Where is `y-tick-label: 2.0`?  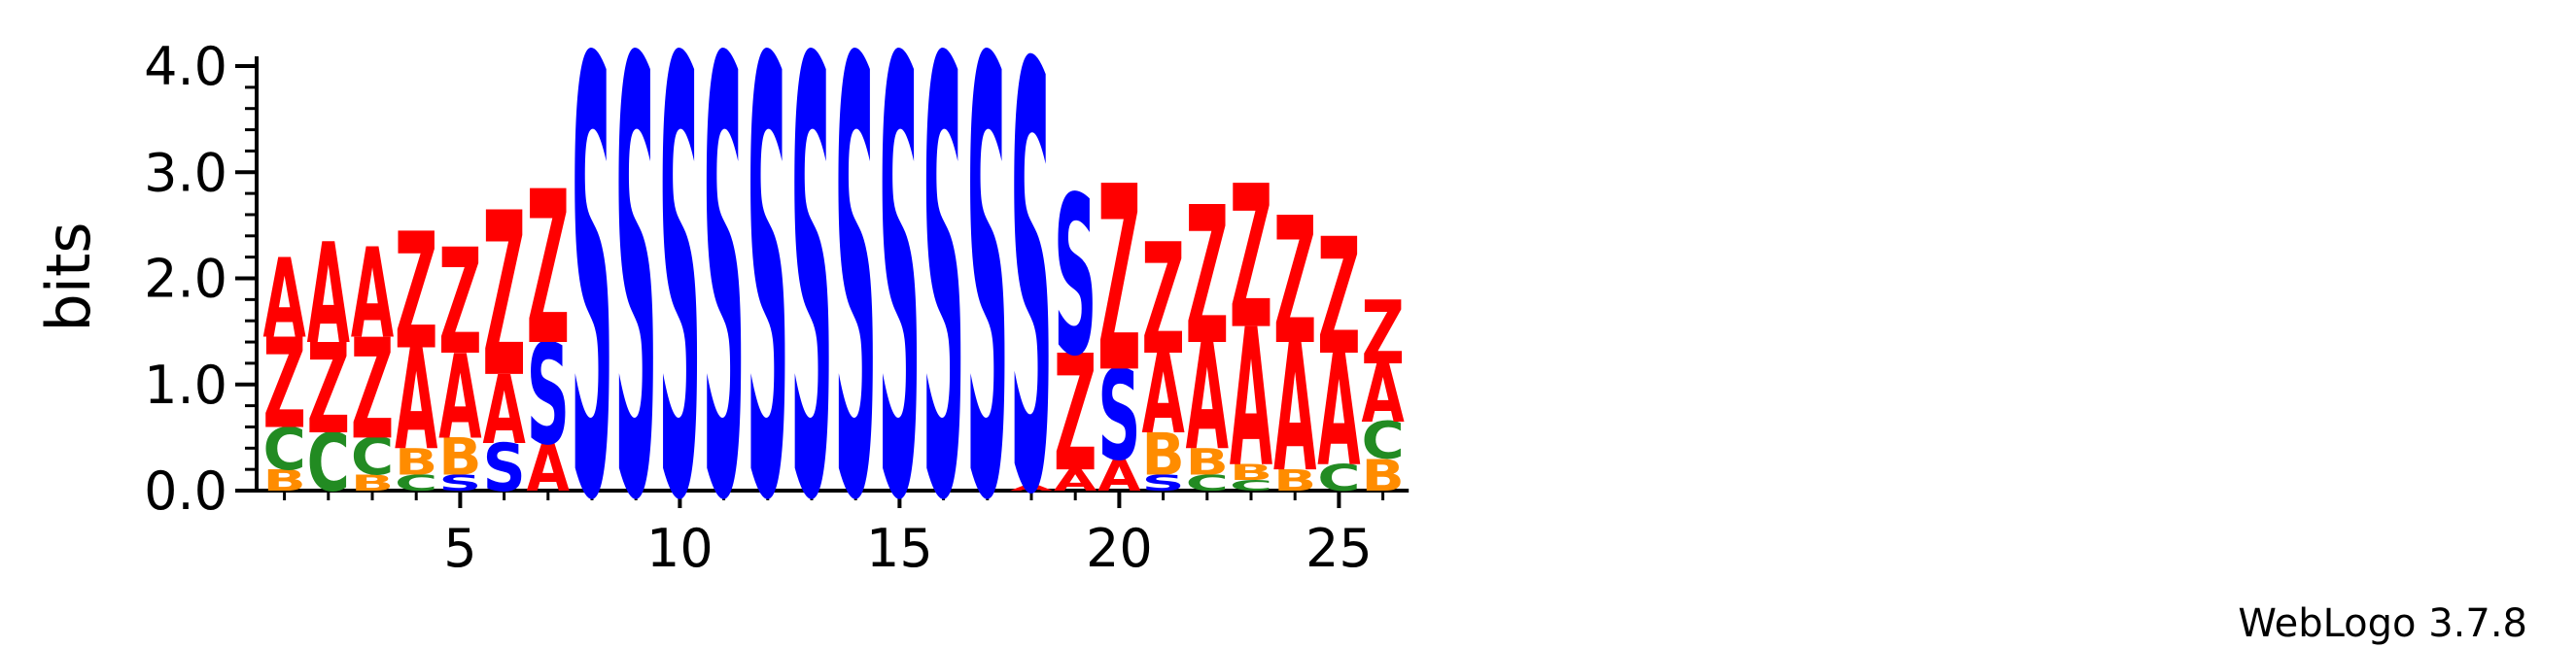 y-tick-label: 2.0 is located at coordinates (186, 279).